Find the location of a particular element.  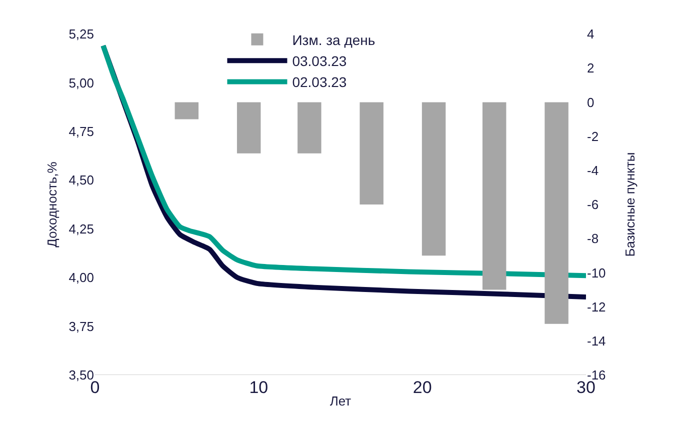

legend-label: 02.03.23 is located at coordinates (319, 82).